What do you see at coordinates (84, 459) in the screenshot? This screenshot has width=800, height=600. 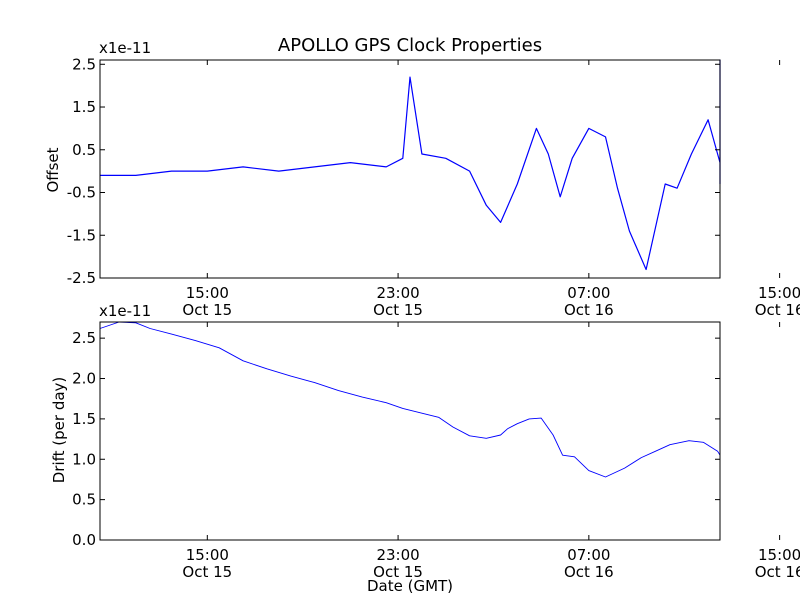 I see `drift-panel-ytick-label: 1.0` at bounding box center [84, 459].